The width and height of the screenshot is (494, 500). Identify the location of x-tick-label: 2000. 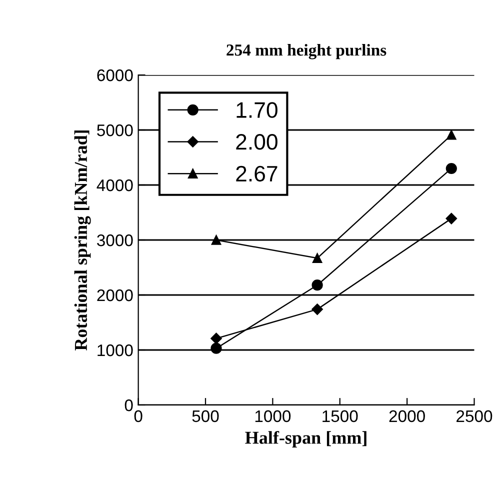
(407, 416).